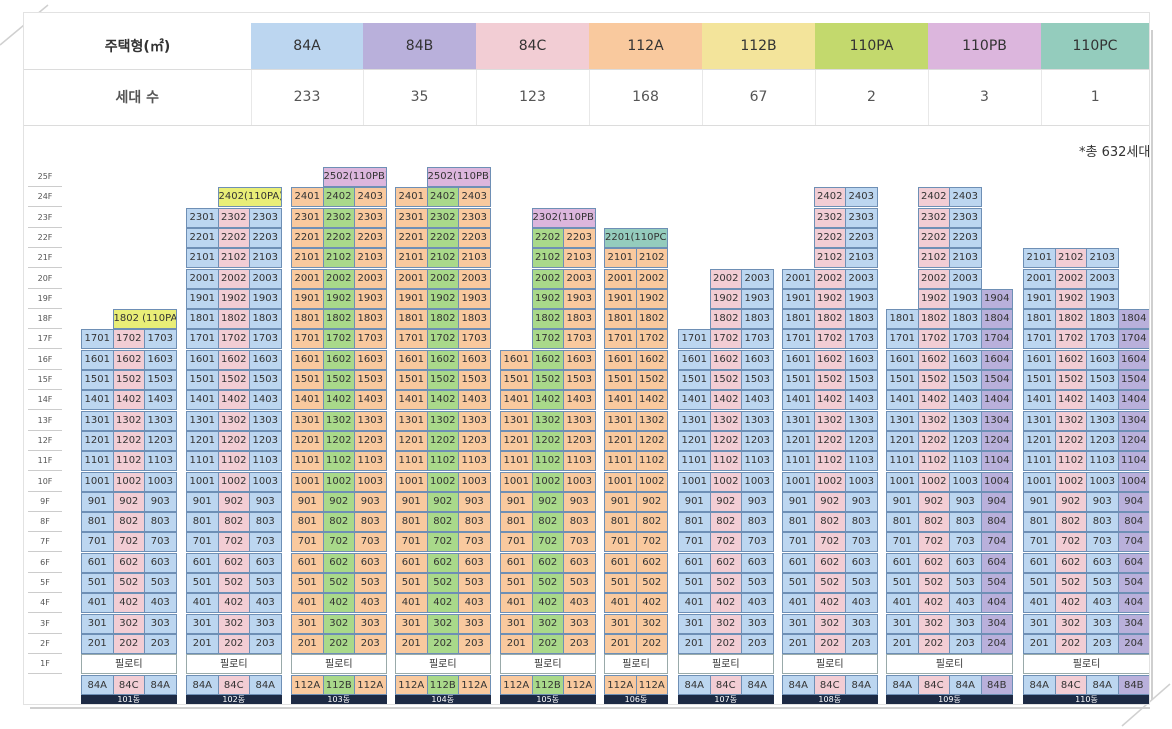 This screenshot has width=1172, height=729. Describe the element at coordinates (137, 97) in the screenshot. I see `count-header: 세대 수` at that location.